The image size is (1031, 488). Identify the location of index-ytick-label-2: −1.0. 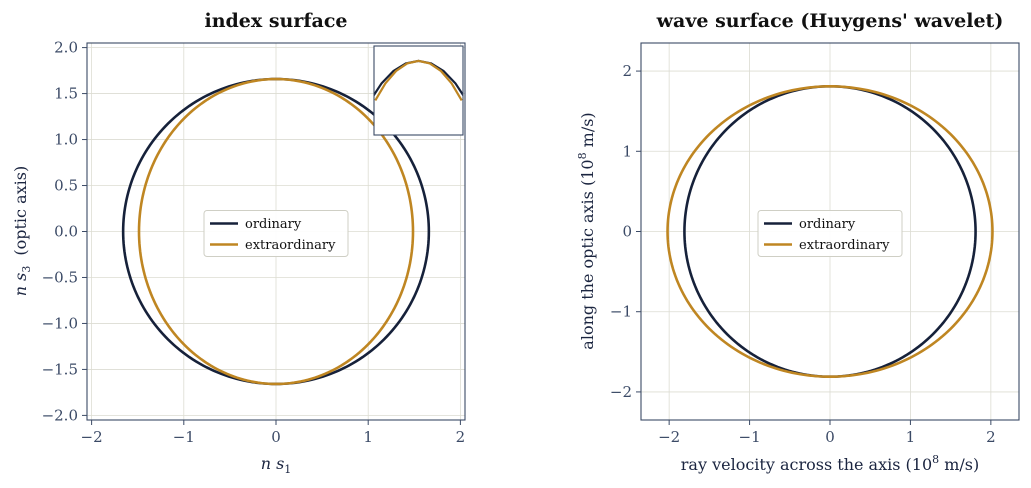
(60, 323).